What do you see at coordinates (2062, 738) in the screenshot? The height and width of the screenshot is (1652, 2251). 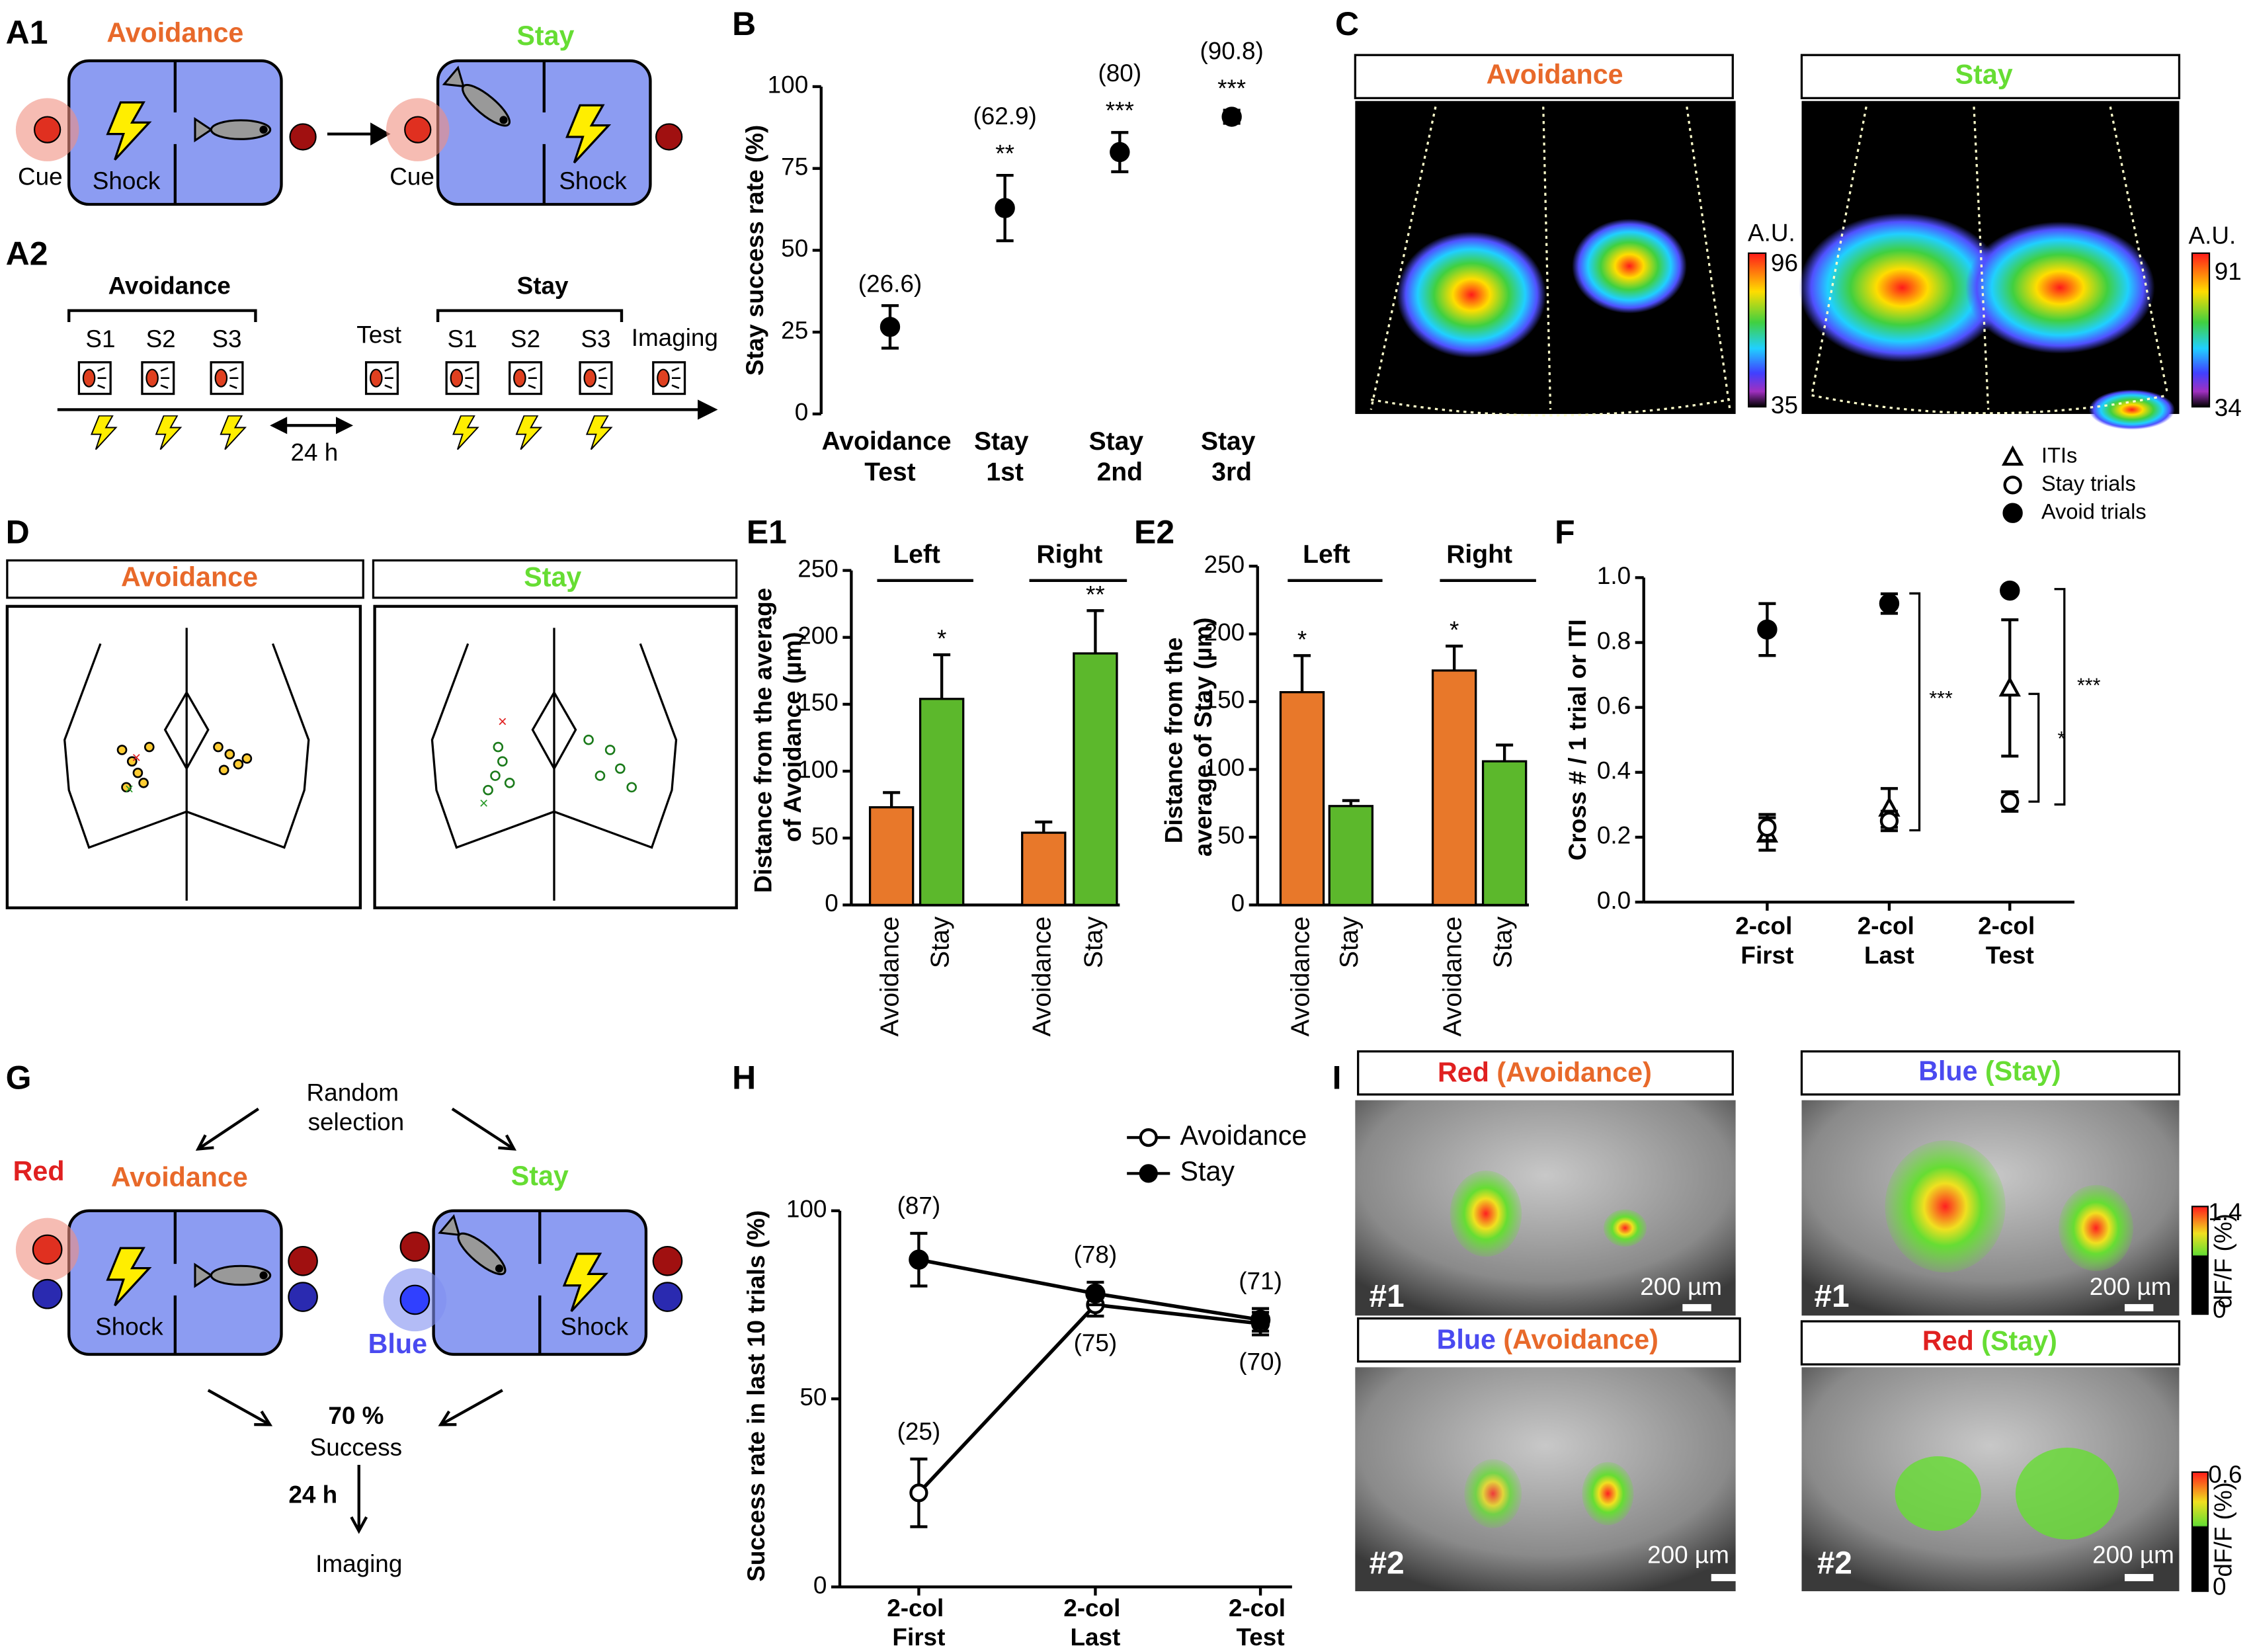 I see `significance: *` at bounding box center [2062, 738].